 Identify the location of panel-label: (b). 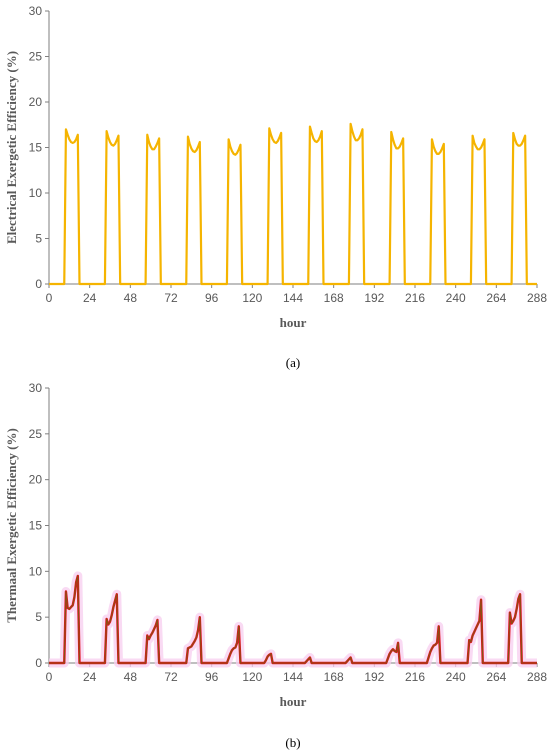
(292, 742).